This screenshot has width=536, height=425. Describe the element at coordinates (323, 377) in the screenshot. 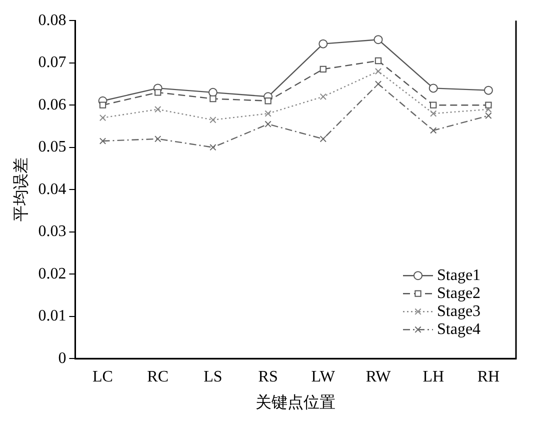

I see `x-tick-label: LW` at that location.